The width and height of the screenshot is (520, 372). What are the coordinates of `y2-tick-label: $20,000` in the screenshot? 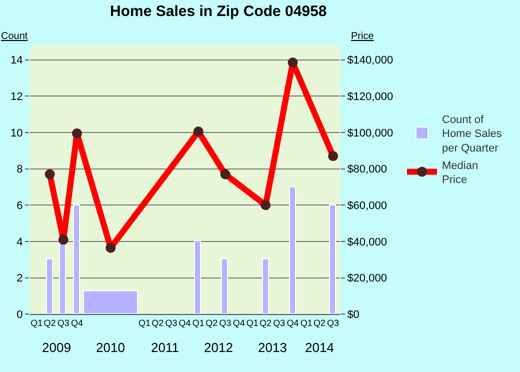 It's located at (367, 278).